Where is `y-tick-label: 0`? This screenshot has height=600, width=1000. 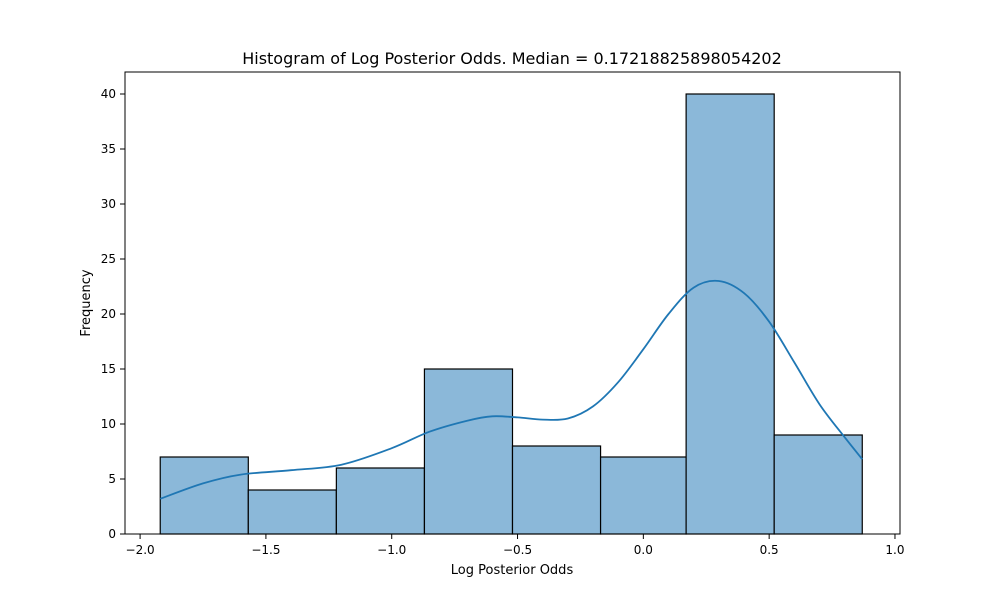 y-tick-label: 0 is located at coordinates (112, 534).